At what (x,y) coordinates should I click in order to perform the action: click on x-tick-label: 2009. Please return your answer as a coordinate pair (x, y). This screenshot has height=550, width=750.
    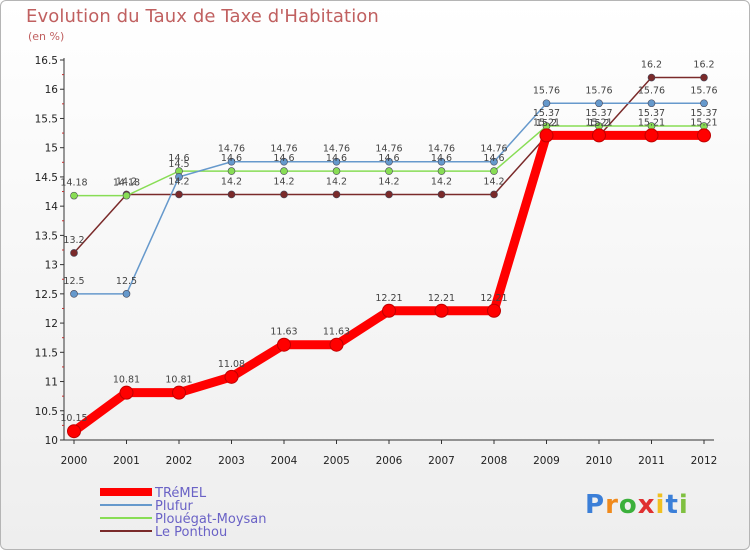
    Looking at the image, I should click on (546, 461).